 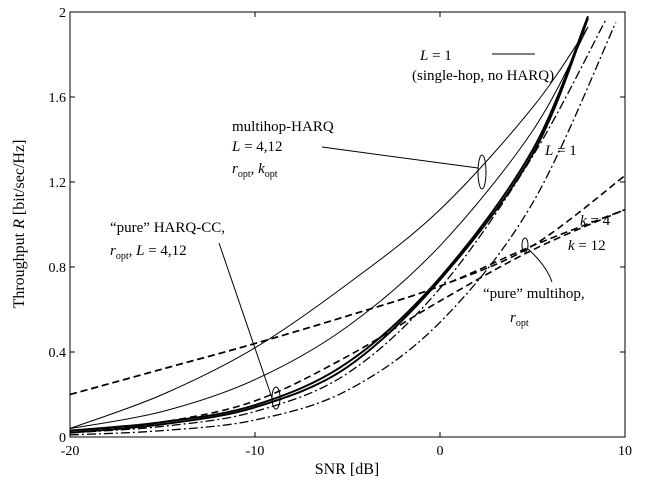 I want to click on label-k4-val: = 4, so click(x=599, y=221).